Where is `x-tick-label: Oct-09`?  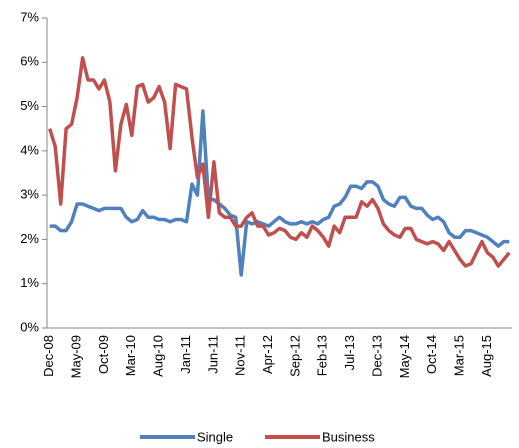
x-tick-label: Oct-09 is located at coordinates (103, 354).